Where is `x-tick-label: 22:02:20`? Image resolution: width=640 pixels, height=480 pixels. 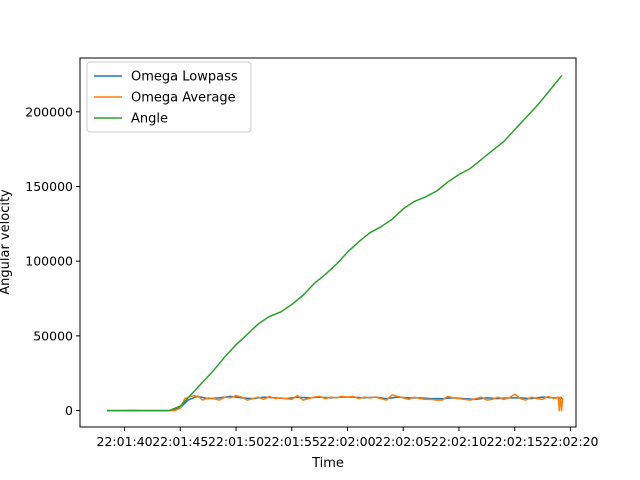 x-tick-label: 22:02:20 is located at coordinates (570, 441).